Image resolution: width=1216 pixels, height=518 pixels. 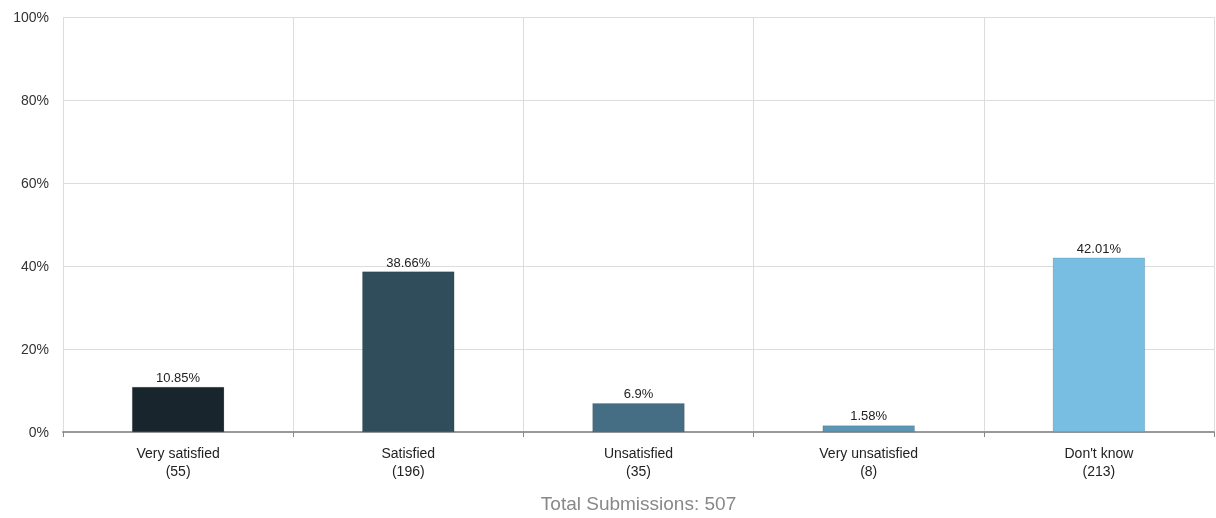 I want to click on y-tick-label: 100%, so click(x=31, y=17).